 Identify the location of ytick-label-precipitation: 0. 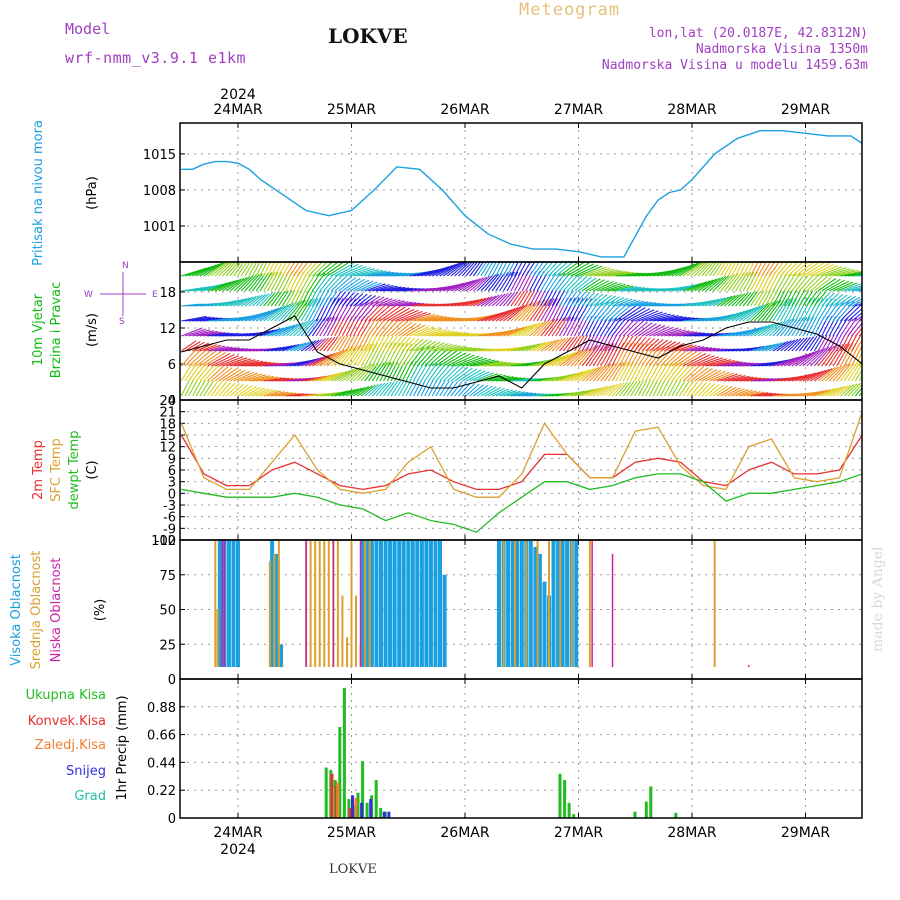
(172, 819).